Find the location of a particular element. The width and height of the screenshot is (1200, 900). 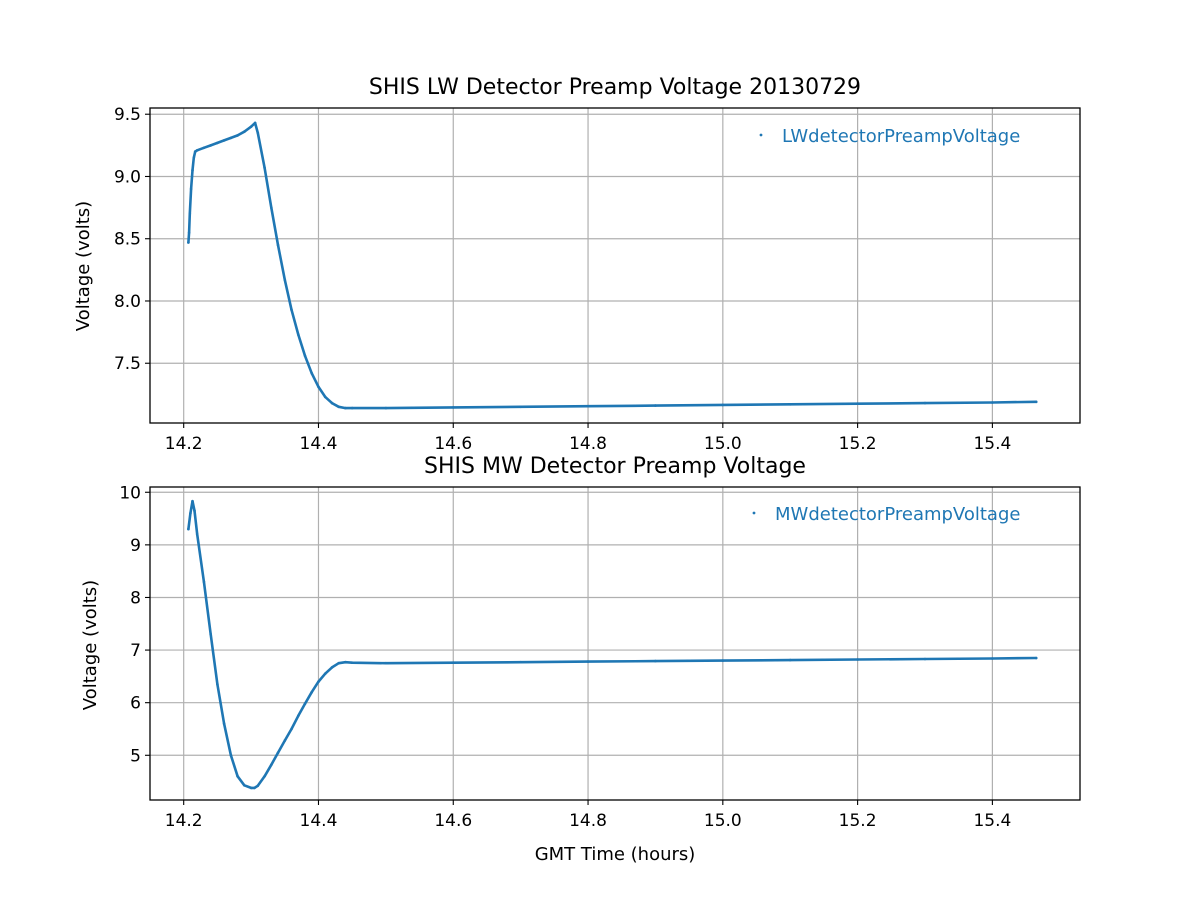

mw-legend-label: MWdetectorPreampVoltage is located at coordinates (897, 514).